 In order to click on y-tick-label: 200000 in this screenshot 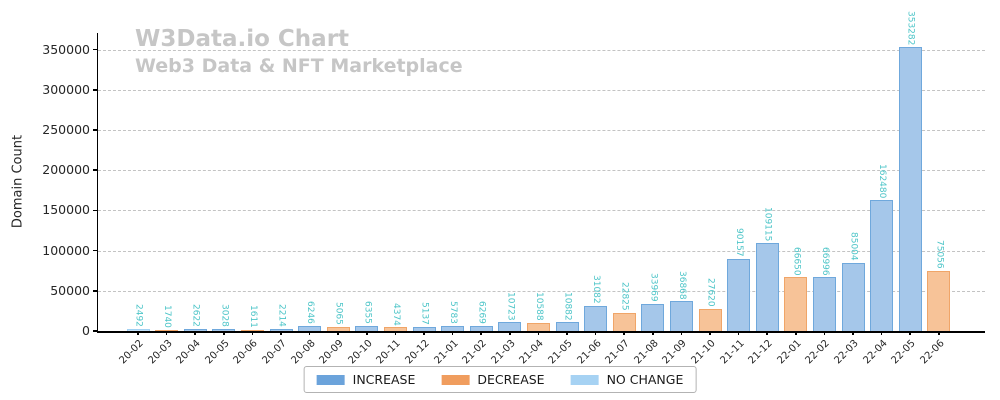, I will do `click(66, 170)`.